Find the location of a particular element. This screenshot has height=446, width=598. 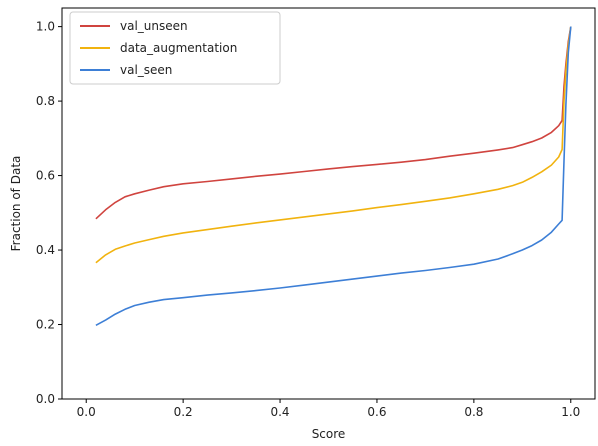

x-axis-title: Score is located at coordinates (329, 434).